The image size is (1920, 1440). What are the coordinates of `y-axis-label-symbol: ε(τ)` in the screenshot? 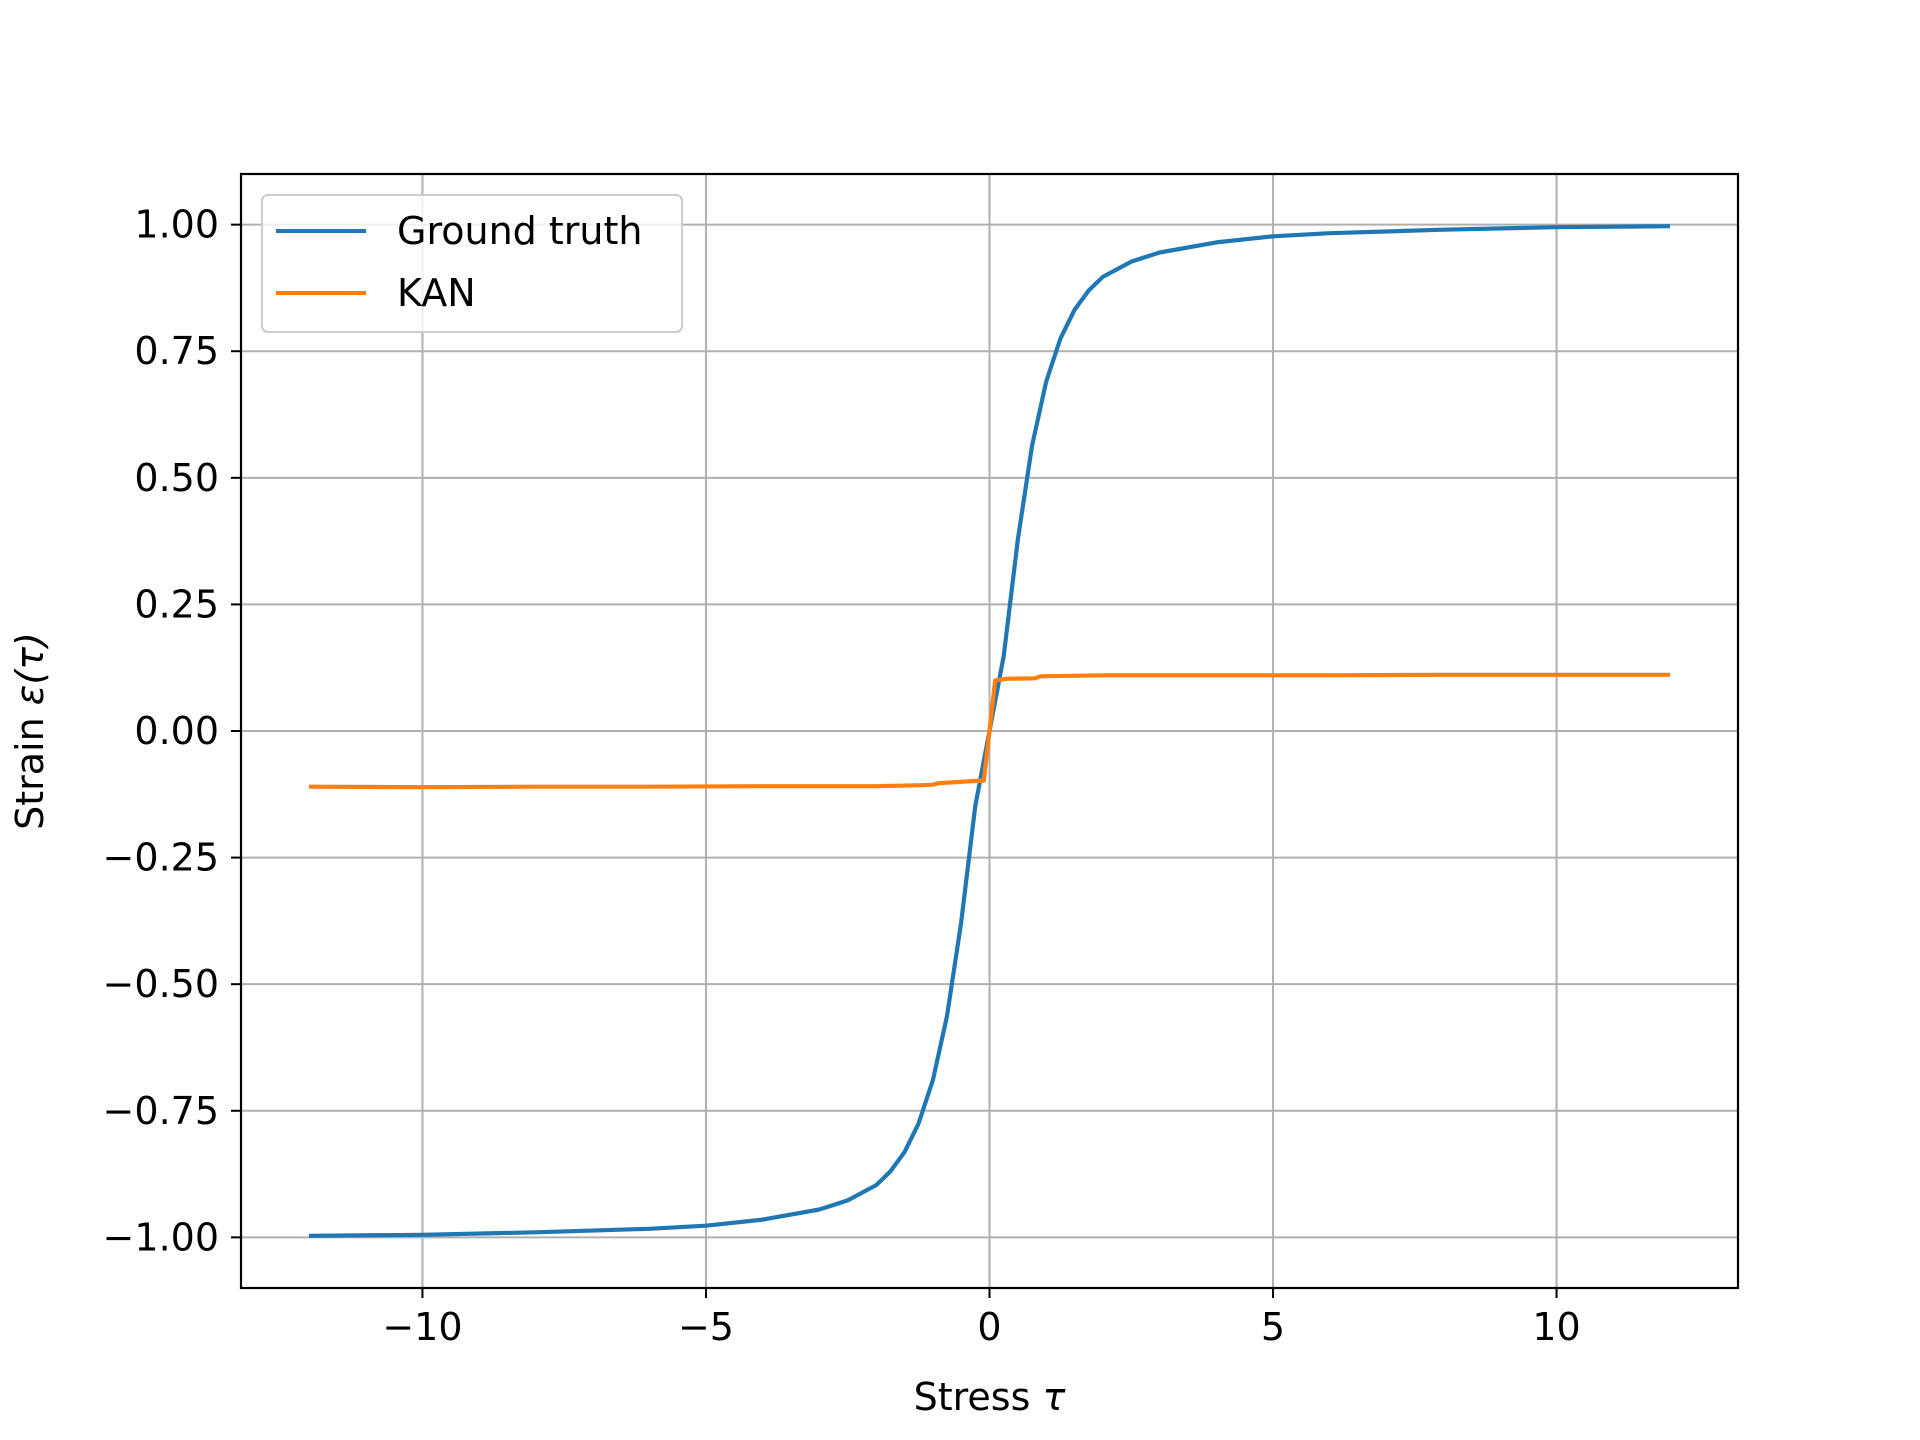 It's located at (30, 668).